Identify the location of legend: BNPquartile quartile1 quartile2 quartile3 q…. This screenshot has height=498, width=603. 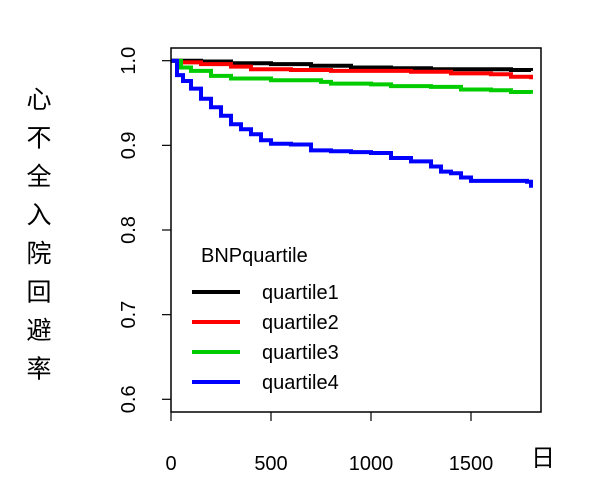
(265, 319).